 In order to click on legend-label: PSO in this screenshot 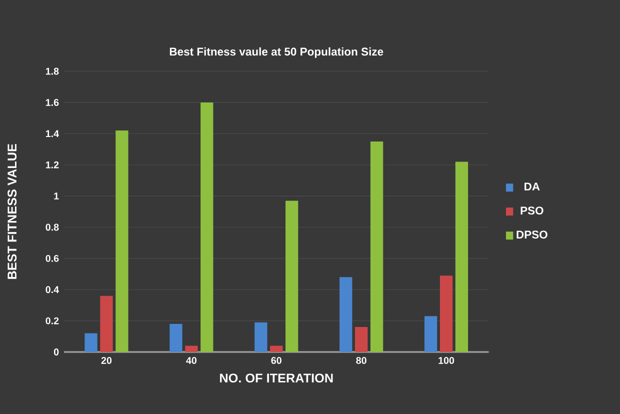, I will do `click(532, 210)`.